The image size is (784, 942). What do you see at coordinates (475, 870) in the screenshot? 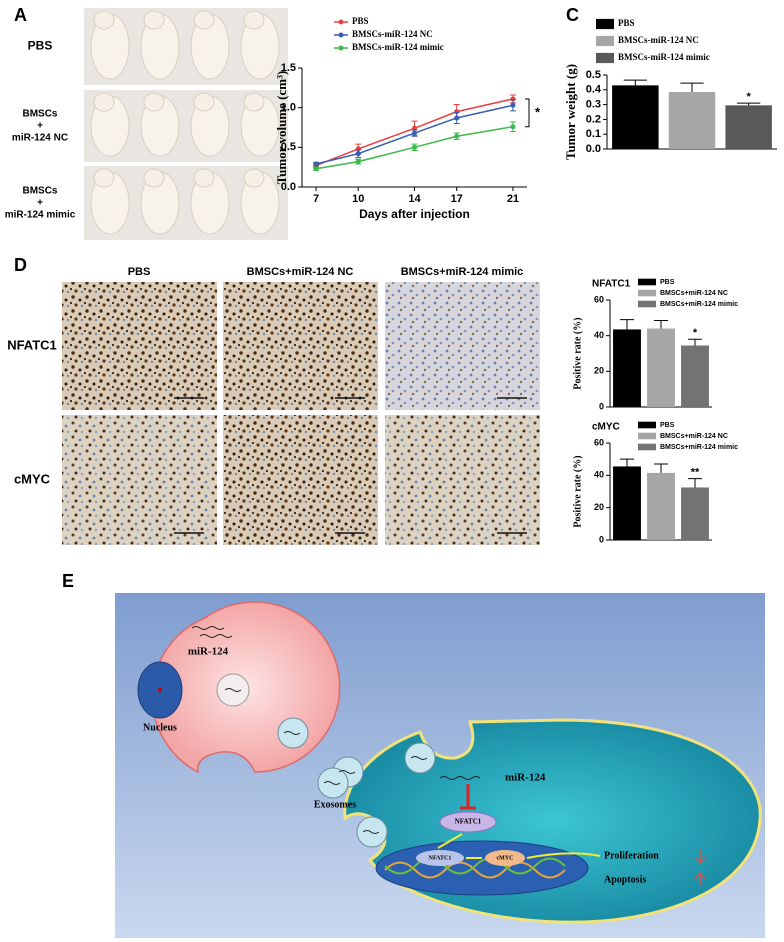
I see `dna` at bounding box center [475, 870].